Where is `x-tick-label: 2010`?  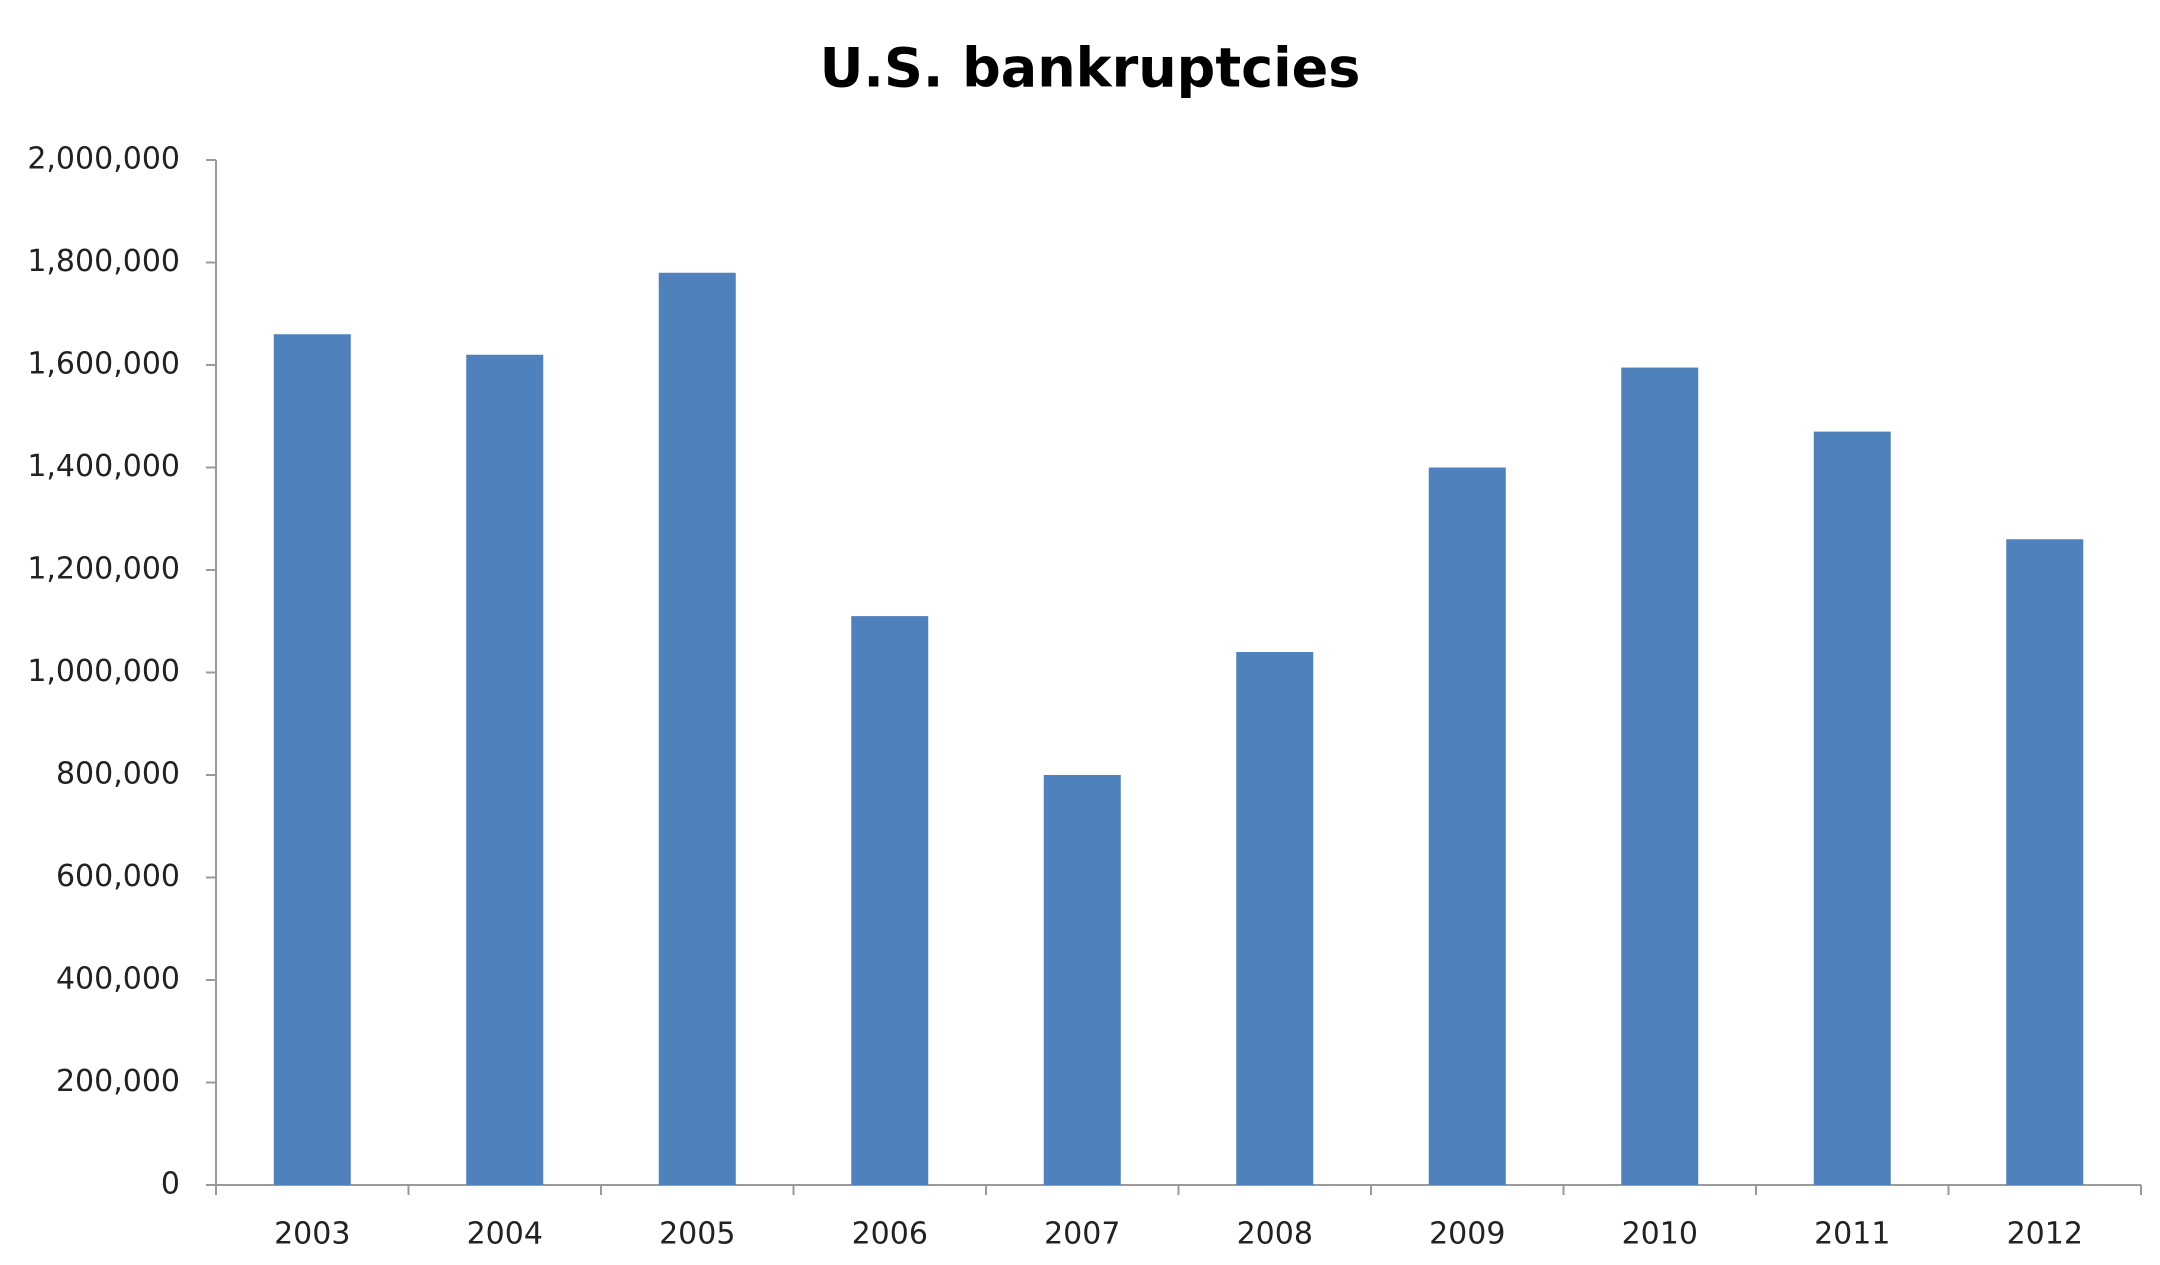
x-tick-label: 2010 is located at coordinates (1660, 1234).